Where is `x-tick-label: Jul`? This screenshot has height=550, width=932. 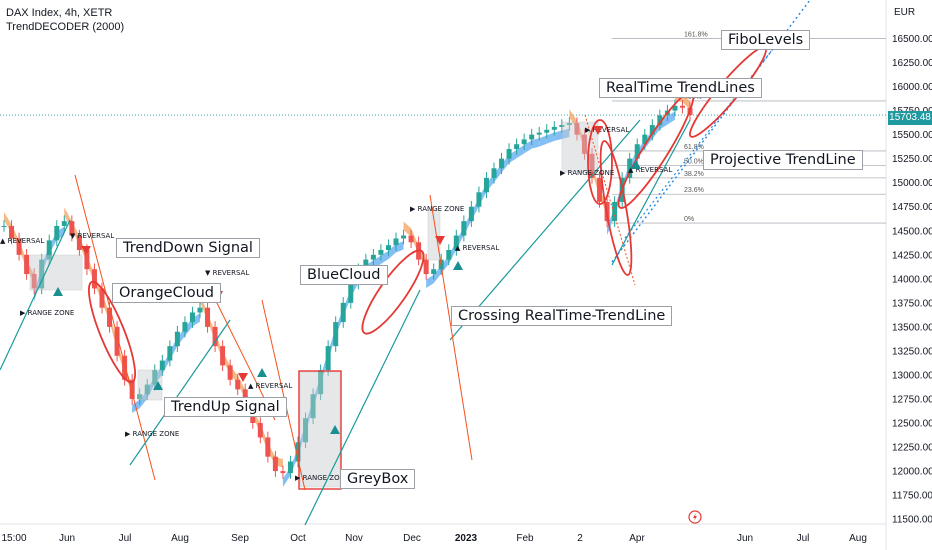
x-tick-label: Jul is located at coordinates (125, 538).